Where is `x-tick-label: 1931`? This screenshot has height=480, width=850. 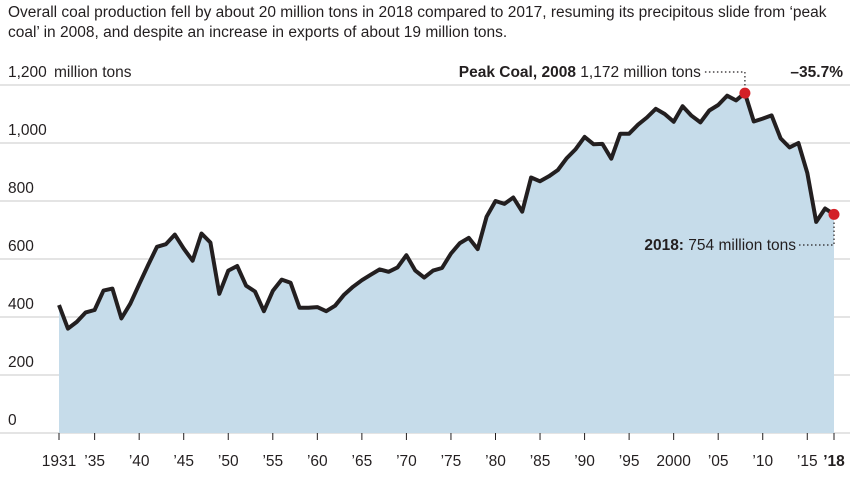
x-tick-label: 1931 is located at coordinates (59, 461).